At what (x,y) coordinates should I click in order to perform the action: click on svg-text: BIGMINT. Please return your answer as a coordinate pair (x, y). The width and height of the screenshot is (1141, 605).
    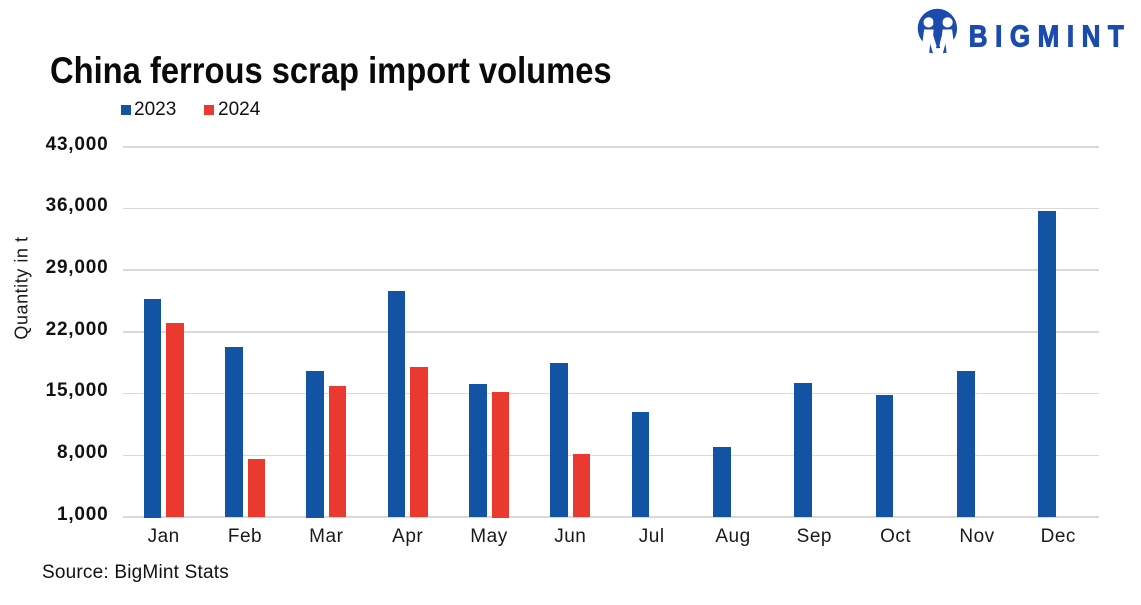
    Looking at the image, I should click on (1050, 36).